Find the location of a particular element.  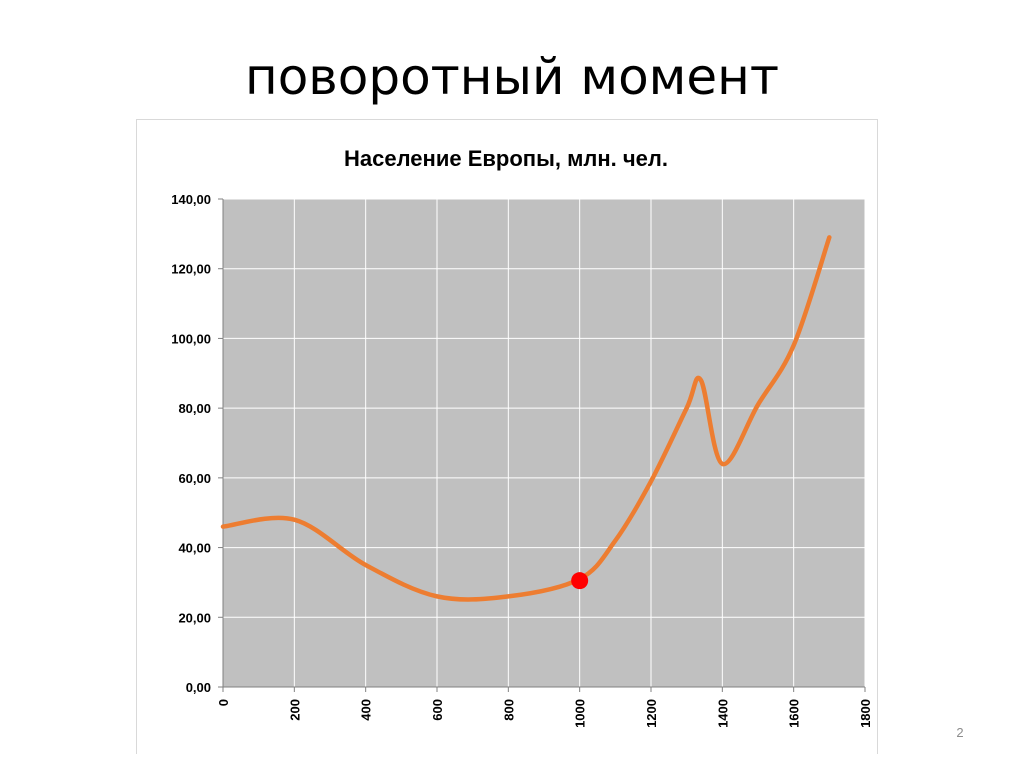

y-tick-label: 40,00 is located at coordinates (194, 548).